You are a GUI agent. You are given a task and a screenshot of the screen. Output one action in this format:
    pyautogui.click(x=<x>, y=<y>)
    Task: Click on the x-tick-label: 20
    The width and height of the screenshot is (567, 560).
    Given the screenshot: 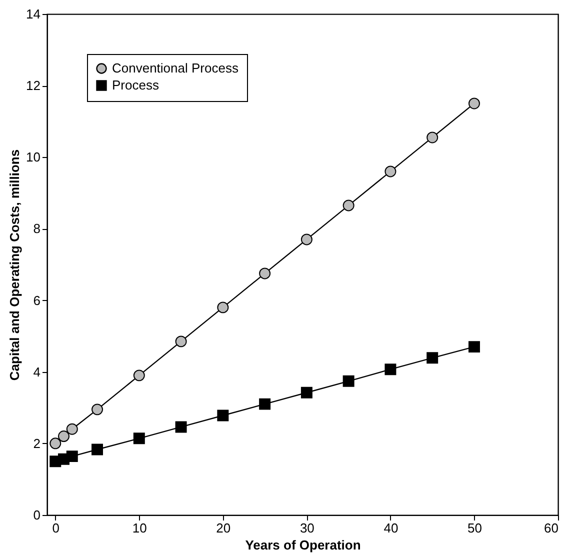 What is the action you would take?
    pyautogui.click(x=223, y=528)
    